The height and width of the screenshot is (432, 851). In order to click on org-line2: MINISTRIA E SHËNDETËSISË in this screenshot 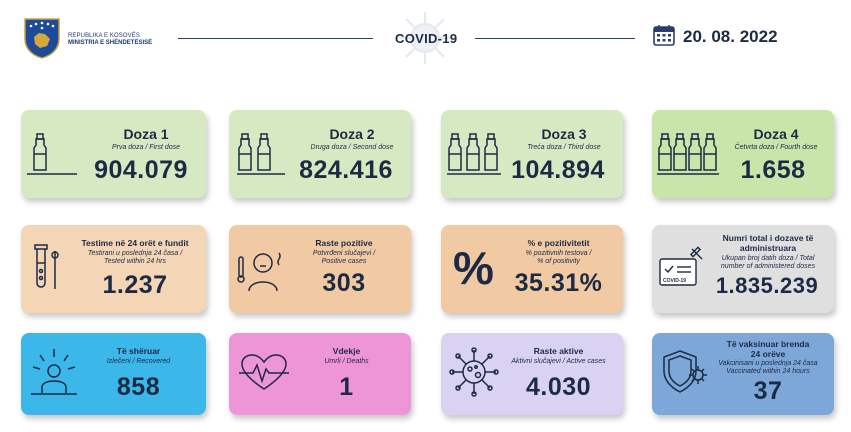, I will do `click(110, 43)`.